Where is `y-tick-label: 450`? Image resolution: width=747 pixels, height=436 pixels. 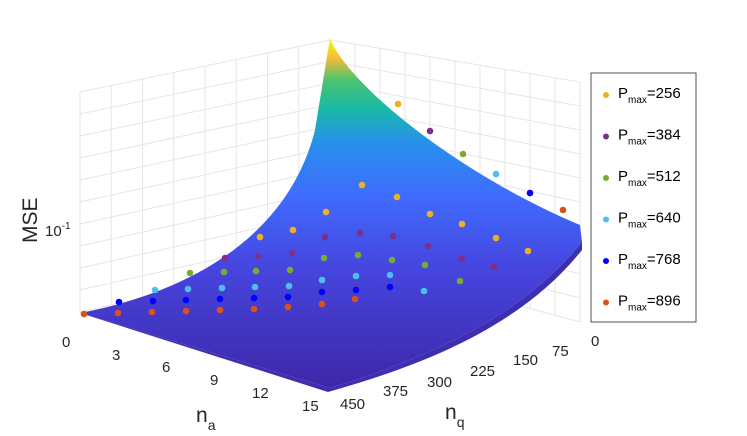 y-tick-label: 450 is located at coordinates (352, 404).